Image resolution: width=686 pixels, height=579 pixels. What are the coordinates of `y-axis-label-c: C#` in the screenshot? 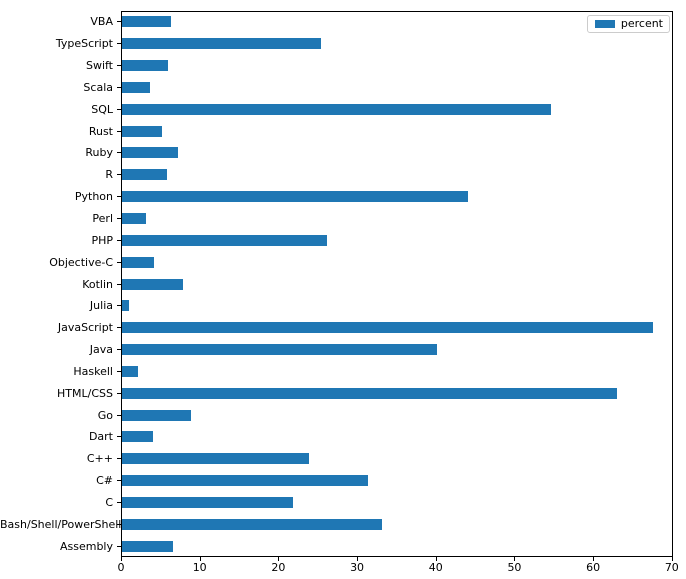 It's located at (104, 481).